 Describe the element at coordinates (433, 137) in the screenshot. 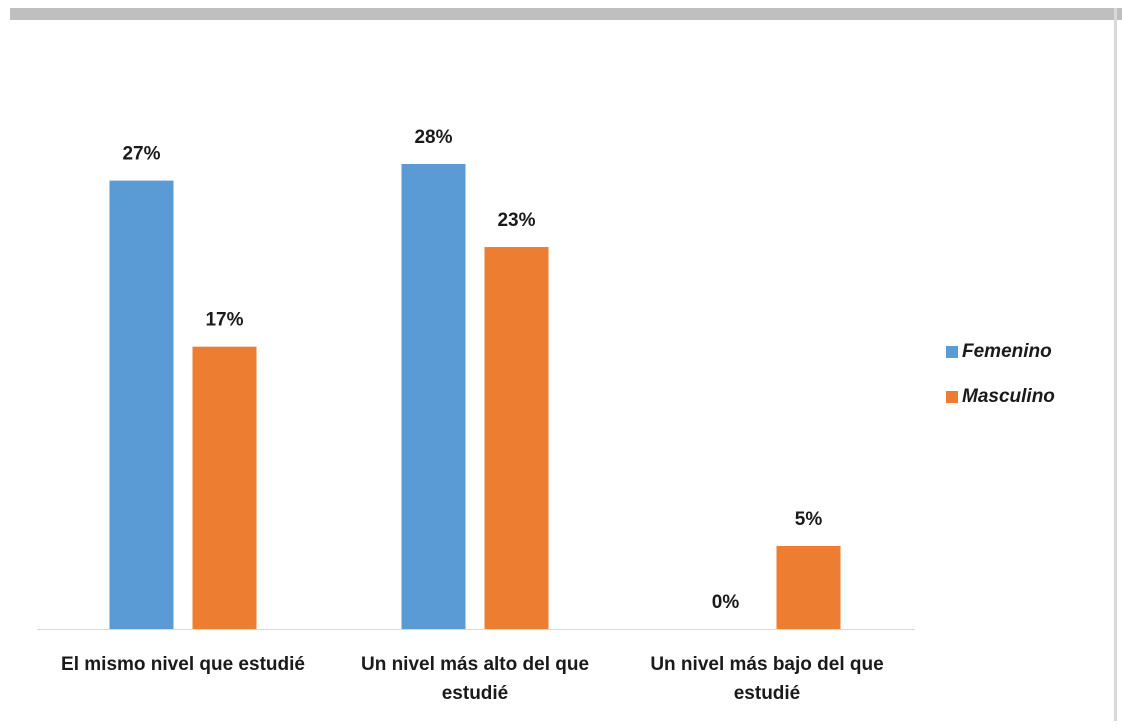

I see `data-label: 28%` at that location.